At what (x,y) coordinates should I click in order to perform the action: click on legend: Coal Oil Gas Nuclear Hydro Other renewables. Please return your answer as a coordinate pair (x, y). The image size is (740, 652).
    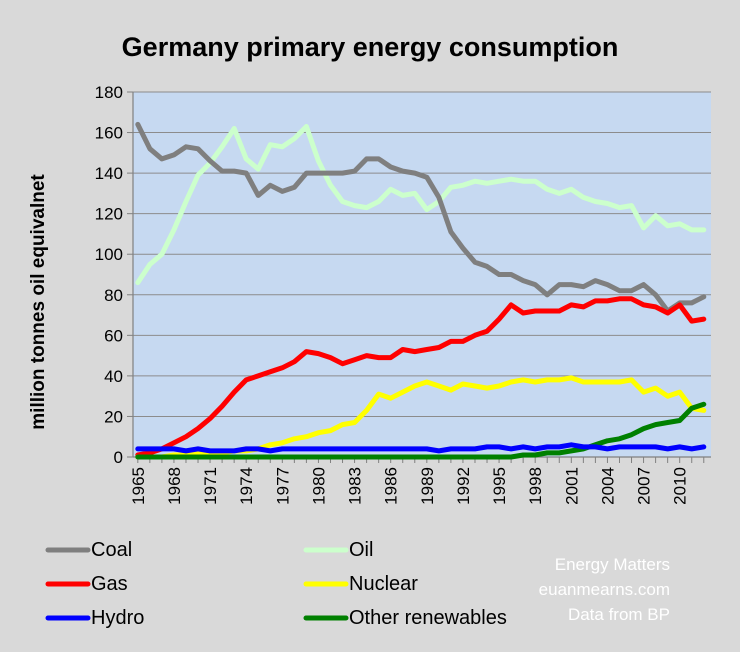
    Looking at the image, I should click on (276, 584).